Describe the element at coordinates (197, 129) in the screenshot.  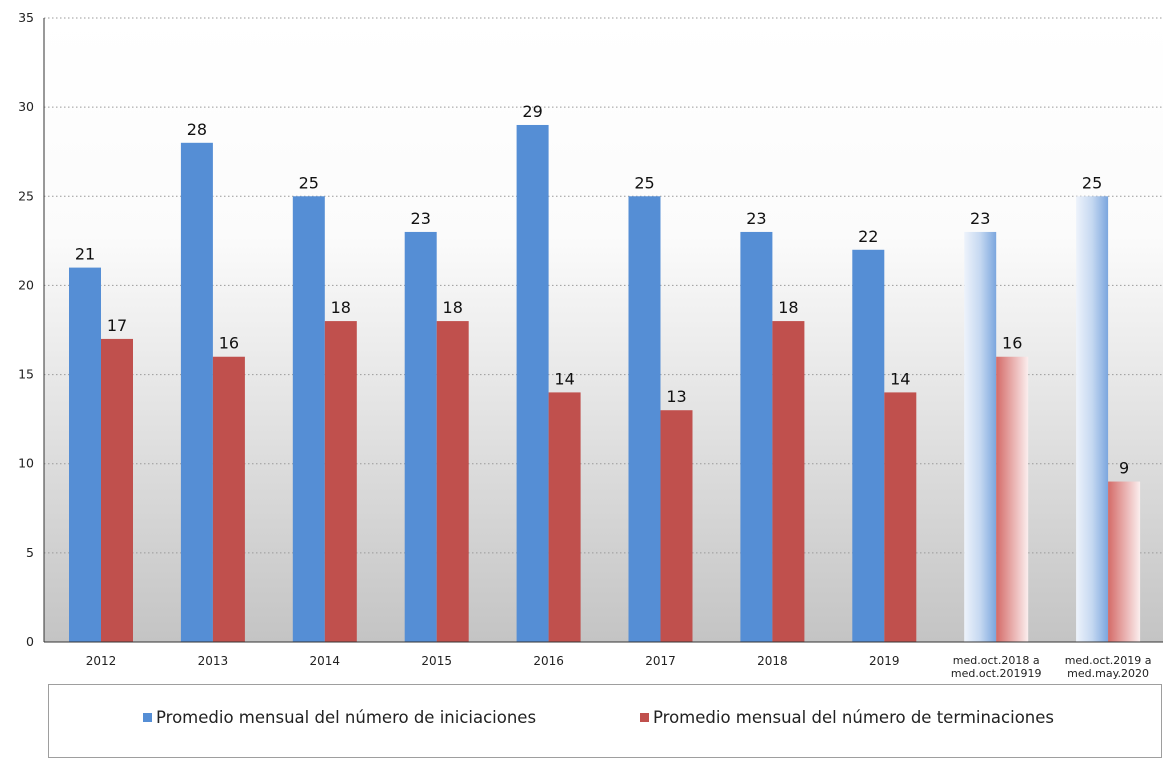
I see `data-label-iniciaciones: 28` at that location.